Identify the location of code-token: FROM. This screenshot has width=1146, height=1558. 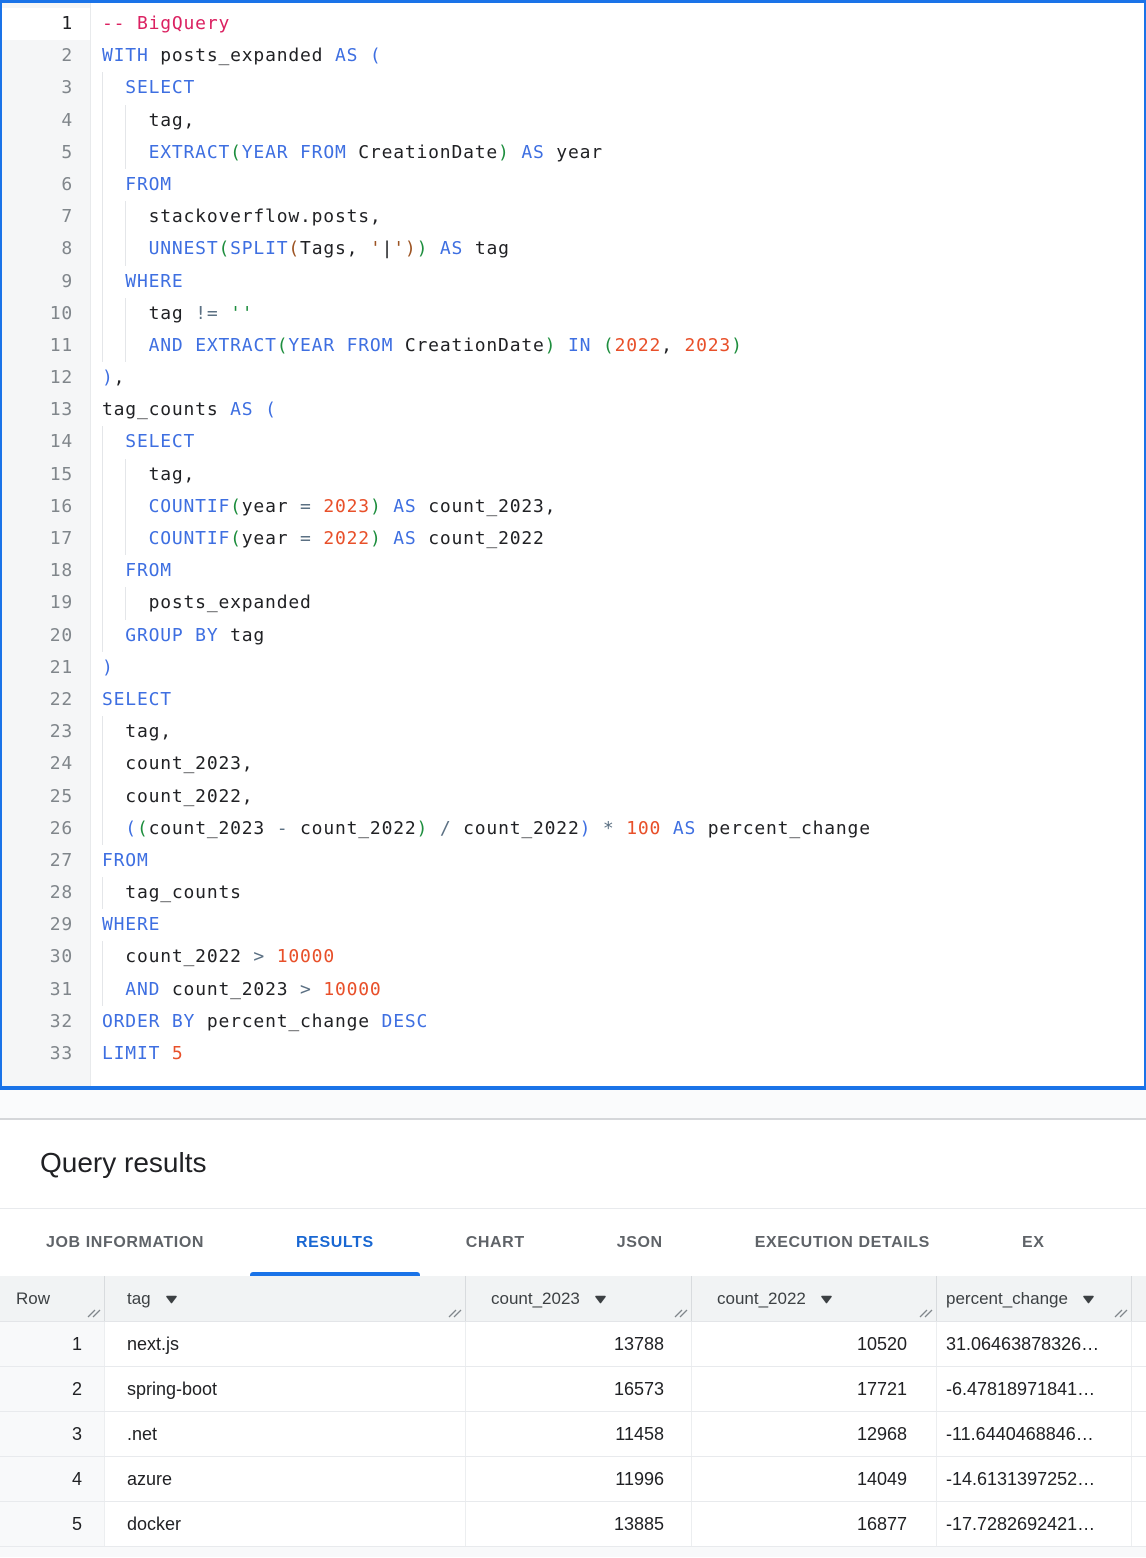
(125, 860).